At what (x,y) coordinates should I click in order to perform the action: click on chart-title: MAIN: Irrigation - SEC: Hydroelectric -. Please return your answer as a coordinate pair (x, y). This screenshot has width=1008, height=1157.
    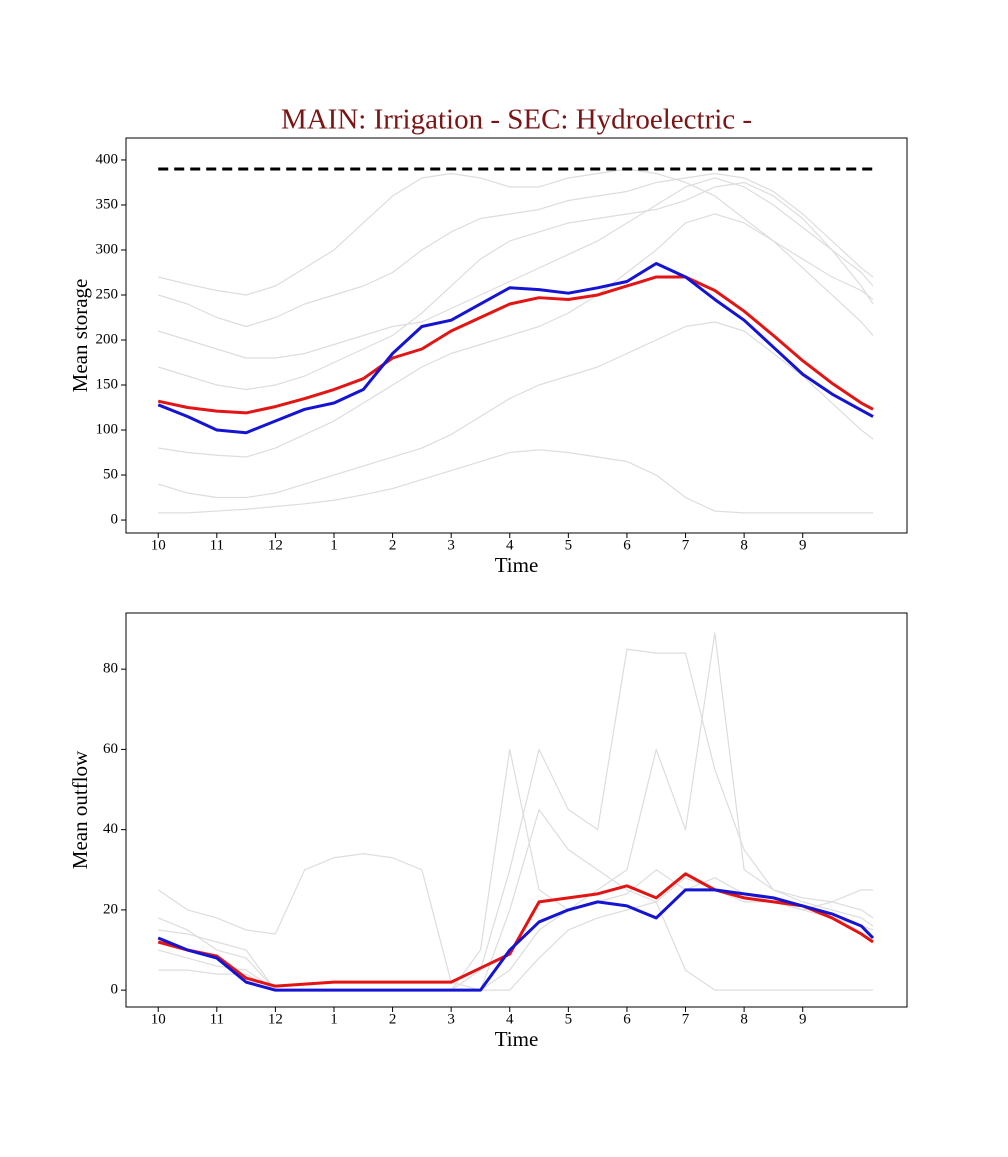
    Looking at the image, I should click on (516, 120).